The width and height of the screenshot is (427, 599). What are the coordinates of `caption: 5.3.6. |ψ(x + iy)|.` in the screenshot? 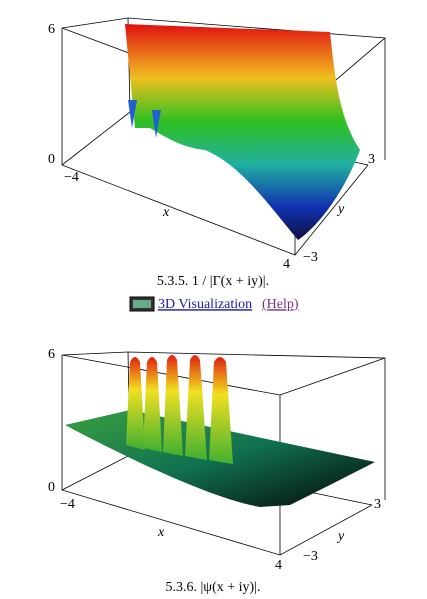 It's located at (213, 587).